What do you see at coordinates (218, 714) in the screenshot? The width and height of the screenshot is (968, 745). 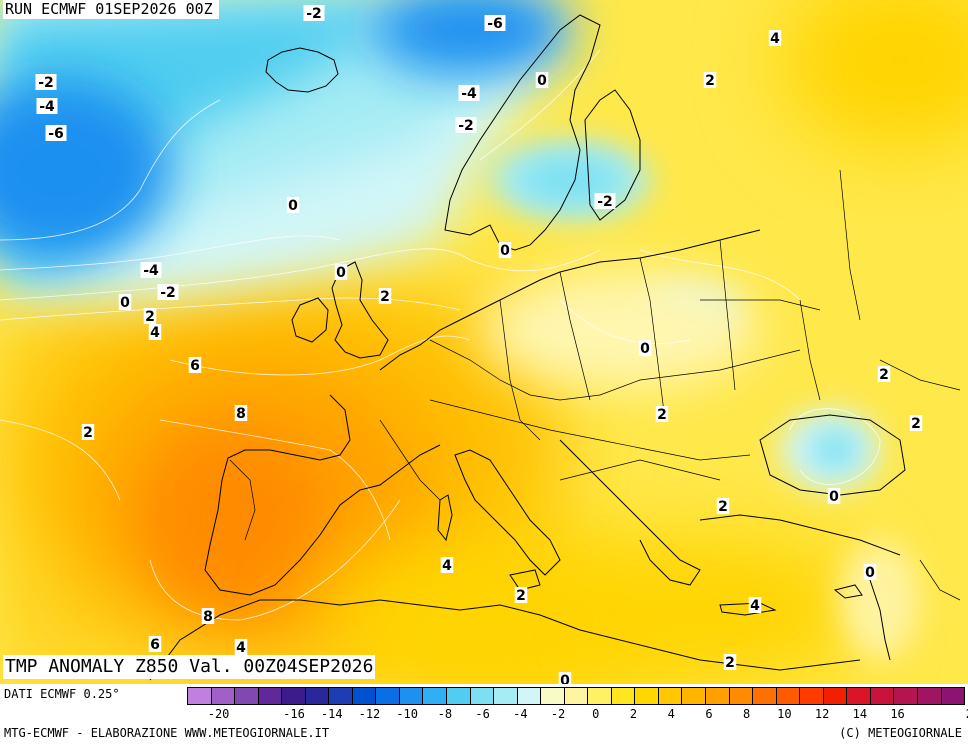 I see `colorbar-tick-label: -20` at bounding box center [218, 714].